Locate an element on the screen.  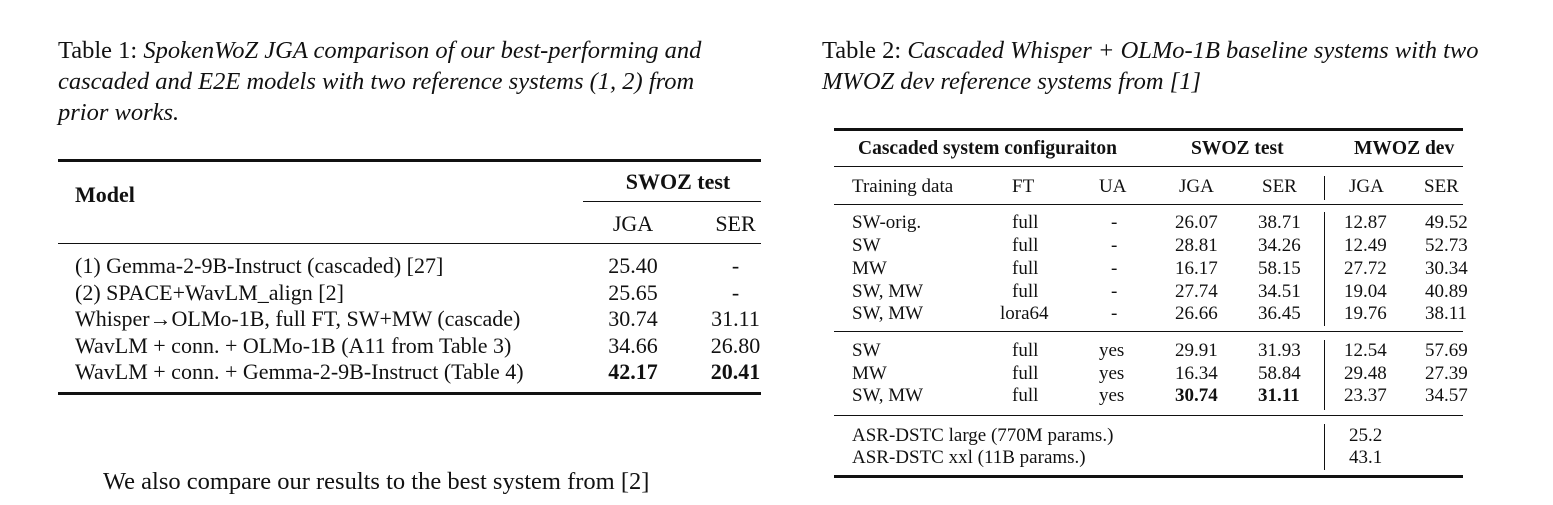
table2-header-rule is located at coordinates (1148, 205).